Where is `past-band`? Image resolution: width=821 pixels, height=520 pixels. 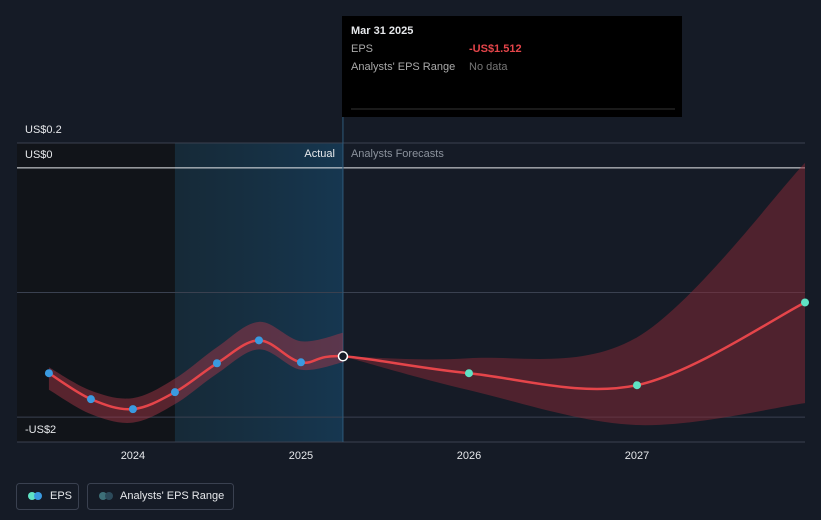
past-band is located at coordinates (195, 372).